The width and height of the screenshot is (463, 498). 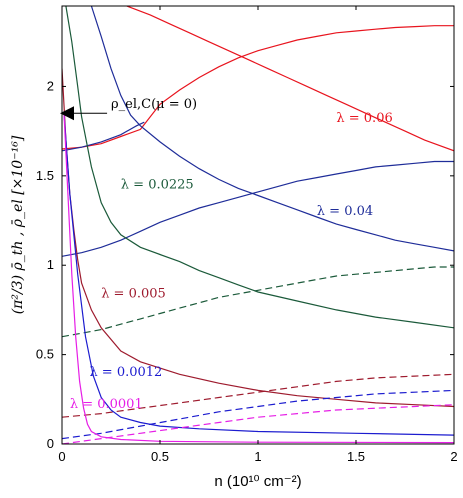 I want to click on y-tick-label: 0.5, so click(x=45, y=354).